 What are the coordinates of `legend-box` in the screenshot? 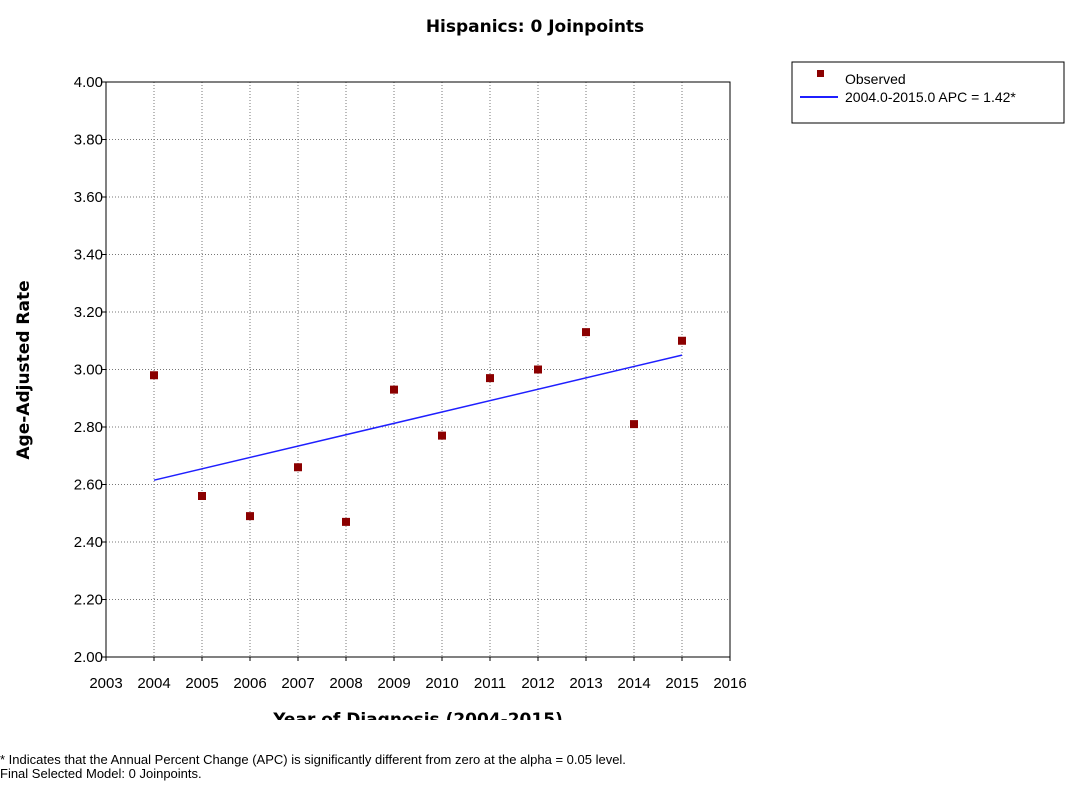 It's located at (928, 92).